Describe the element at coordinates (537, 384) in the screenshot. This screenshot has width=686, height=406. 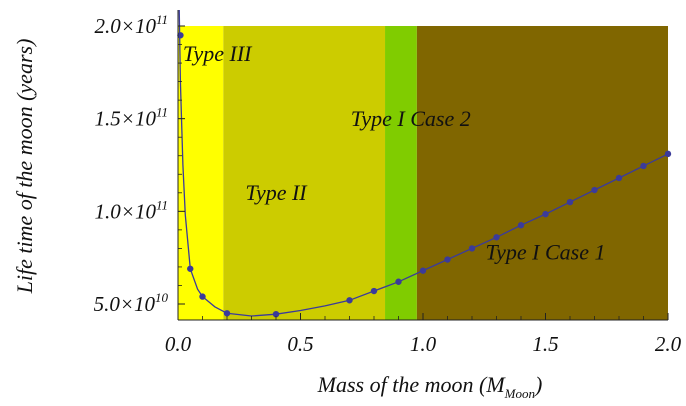
I see `x-axis-label-close: )` at that location.